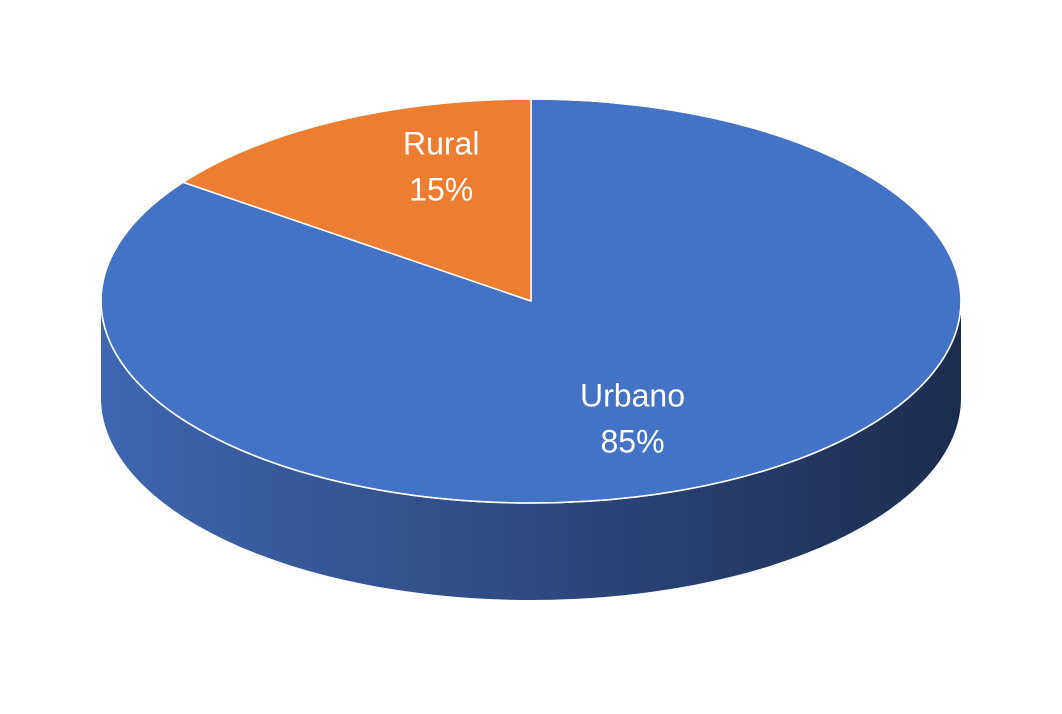 The height and width of the screenshot is (714, 1062). What do you see at coordinates (632, 442) in the screenshot?
I see `slice-value-urbano: 85%` at bounding box center [632, 442].